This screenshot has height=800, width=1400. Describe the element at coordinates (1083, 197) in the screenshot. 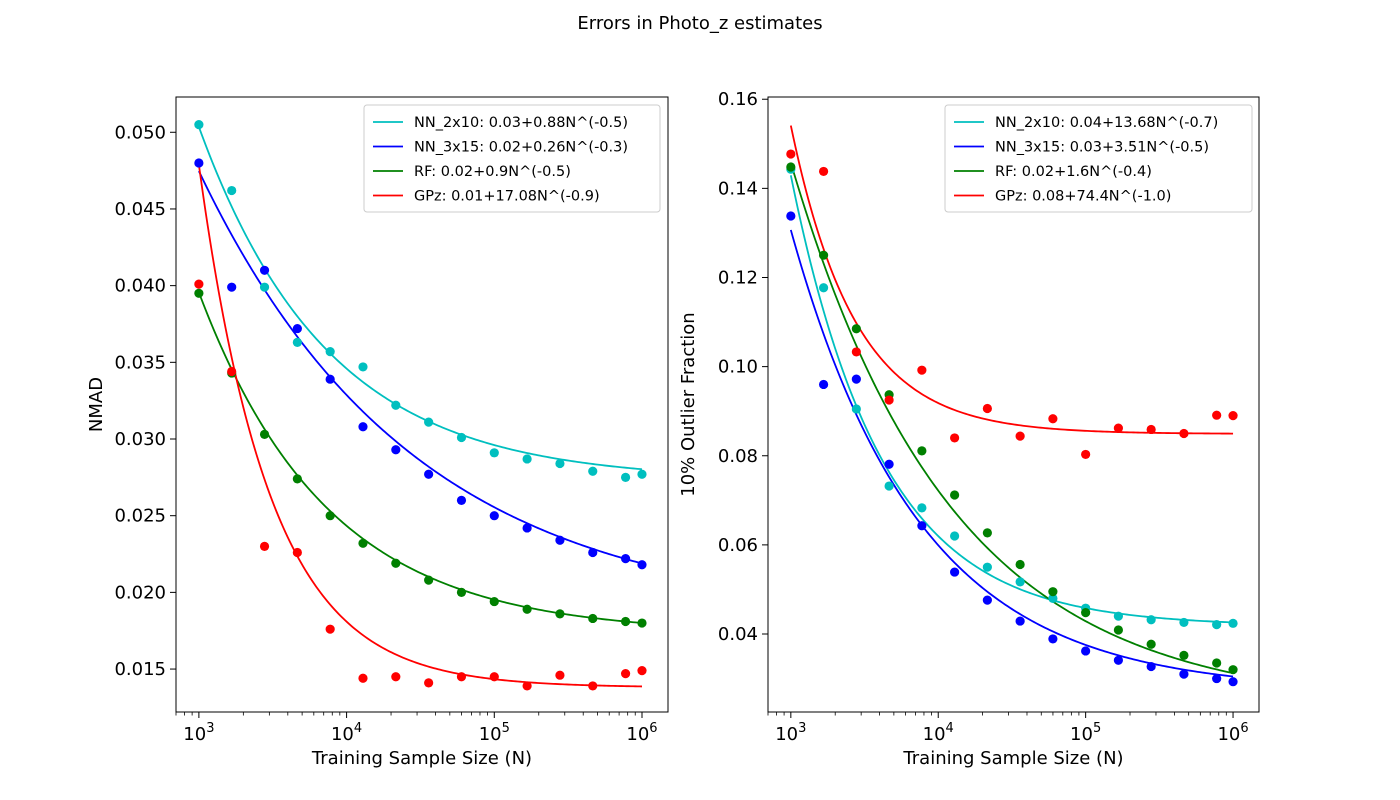

I see `legend-label: GPz: 0.08+74.4N^(-1.0)` at that location.